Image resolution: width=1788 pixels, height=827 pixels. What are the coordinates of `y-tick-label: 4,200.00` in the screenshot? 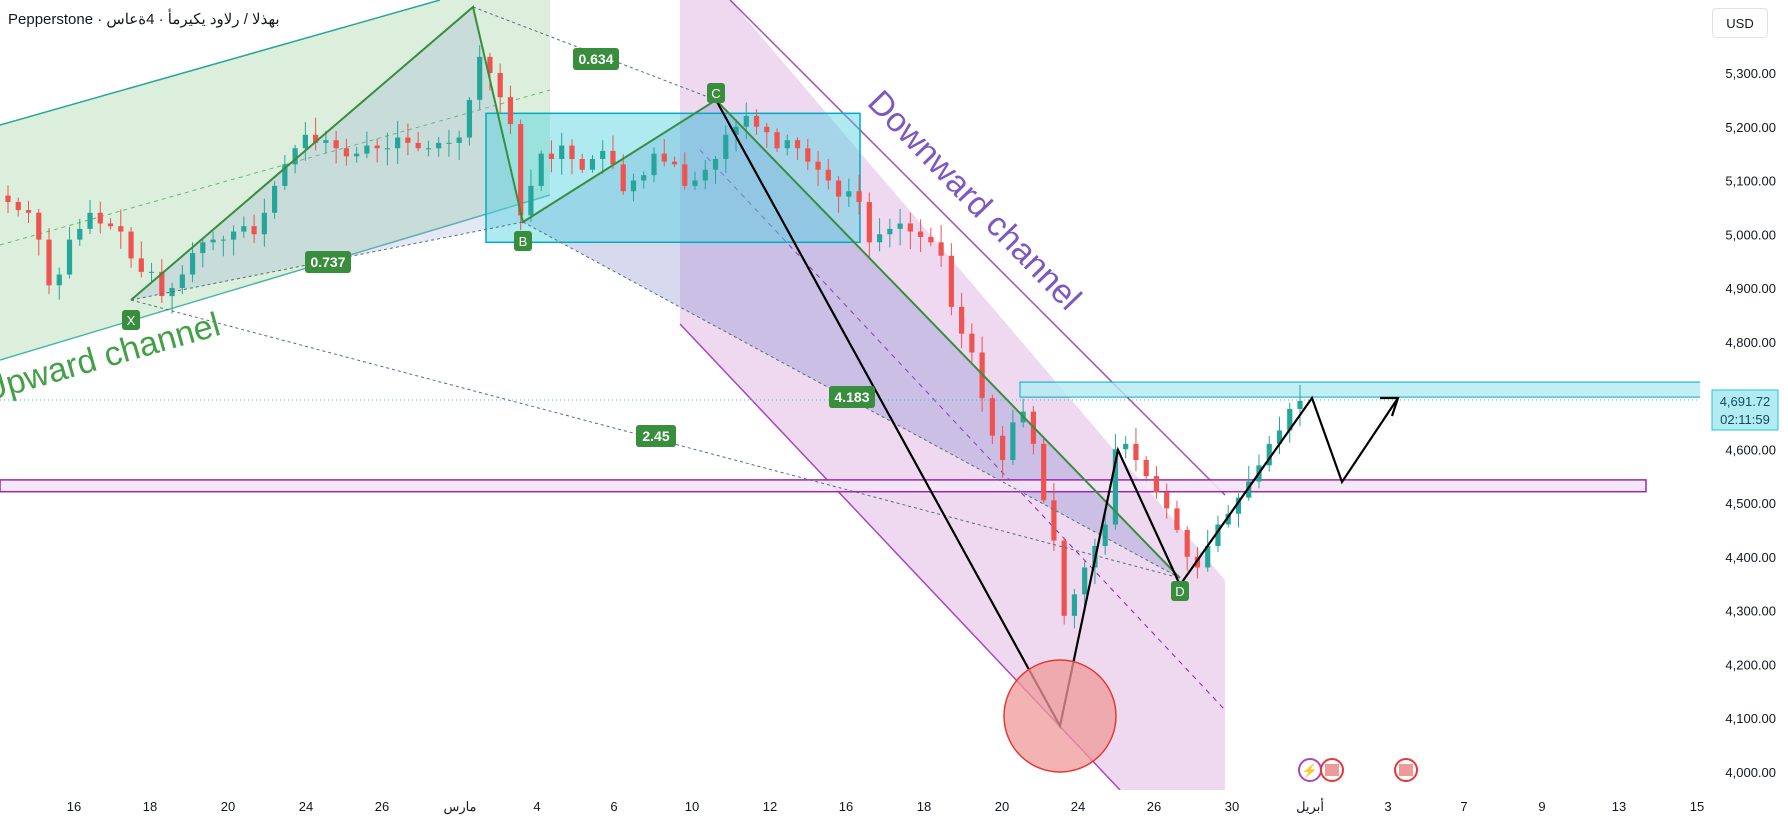 It's located at (1750, 664).